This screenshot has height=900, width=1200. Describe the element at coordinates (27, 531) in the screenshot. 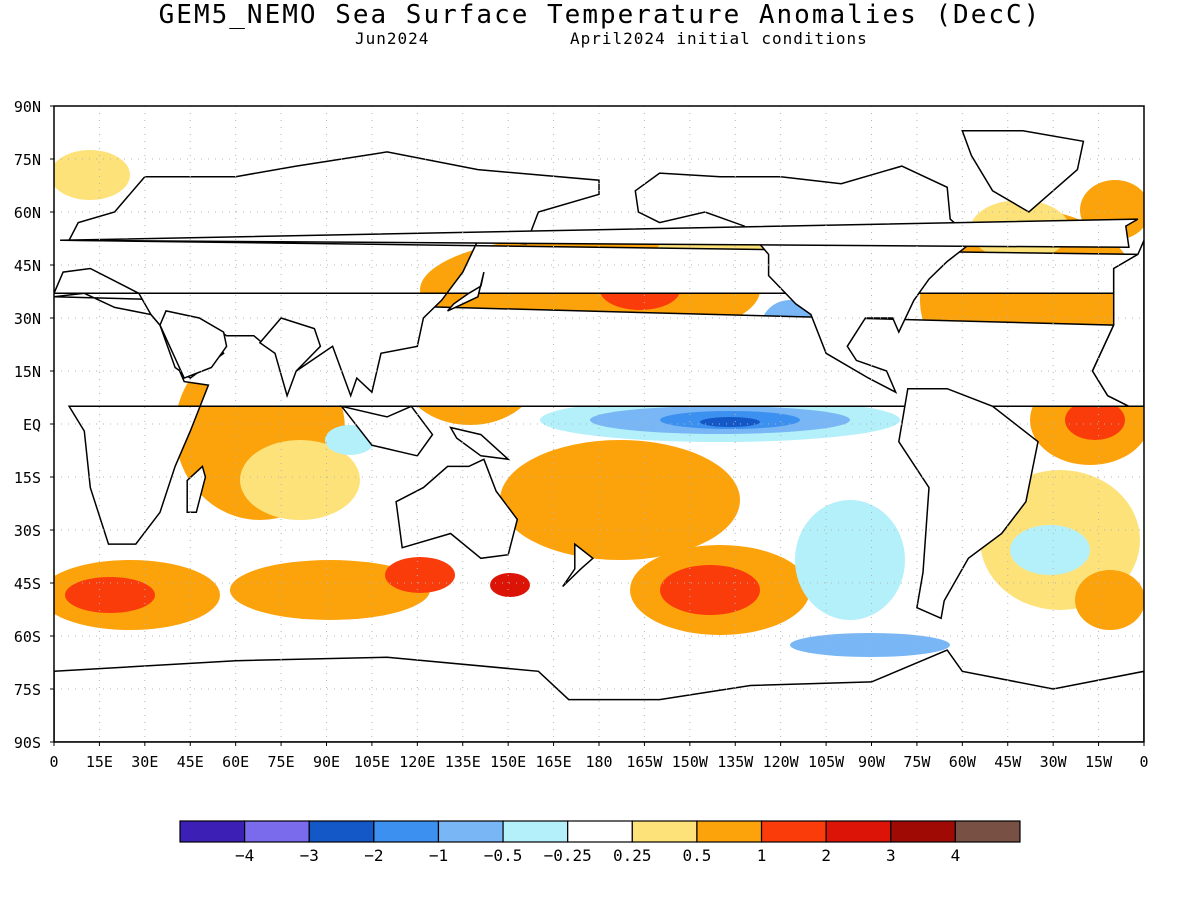

I see `lat-tick-label: 30S` at that location.